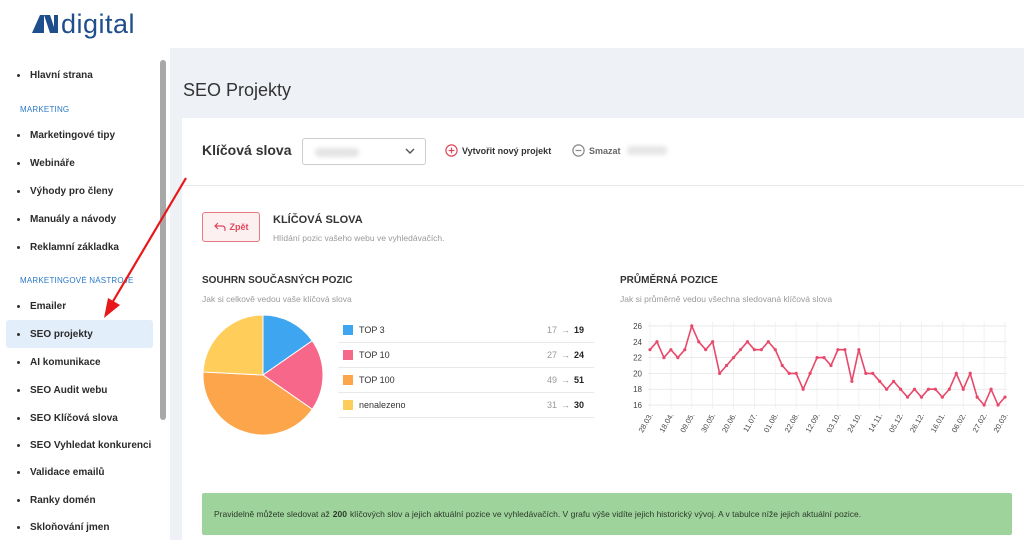 The width and height of the screenshot is (1024, 541). Describe the element at coordinates (637, 342) in the screenshot. I see `y-tick-label: 24` at that location.